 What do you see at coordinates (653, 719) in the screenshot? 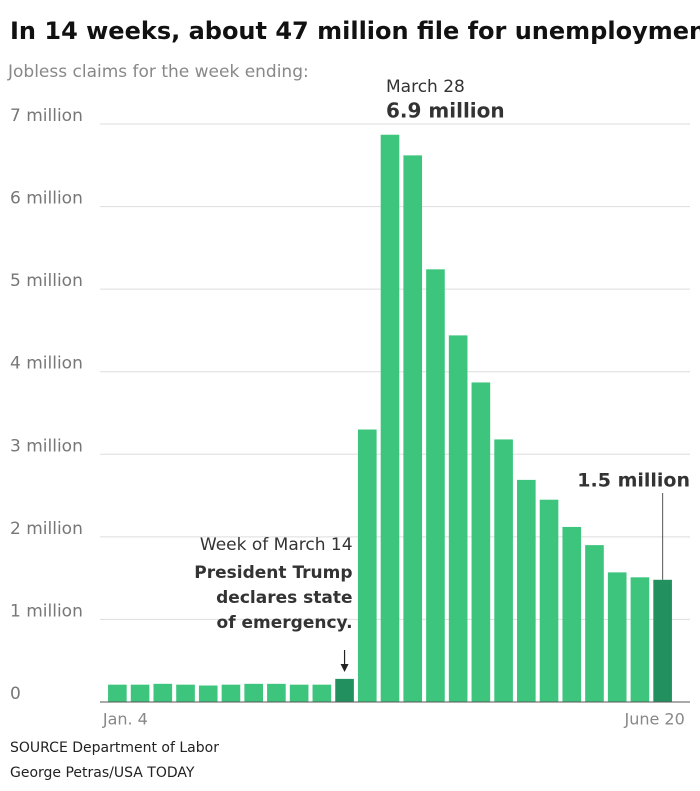
I see `x-tick-label: June 20` at bounding box center [653, 719].